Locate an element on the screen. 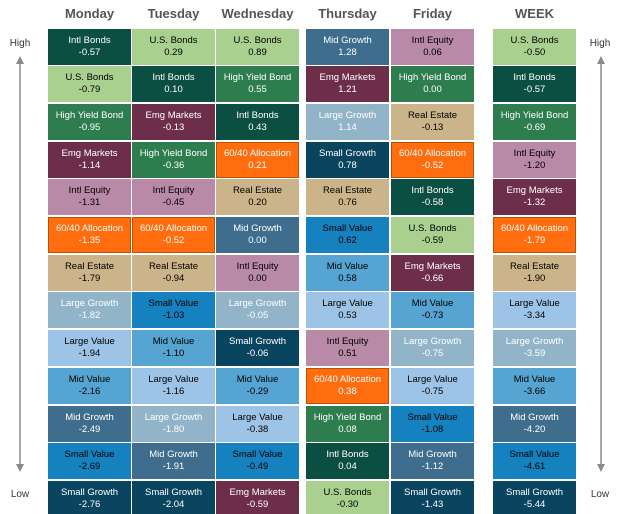 The height and width of the screenshot is (514, 624). cell-tuesday-rank-9: Mid Value -1.10 is located at coordinates (173, 348).